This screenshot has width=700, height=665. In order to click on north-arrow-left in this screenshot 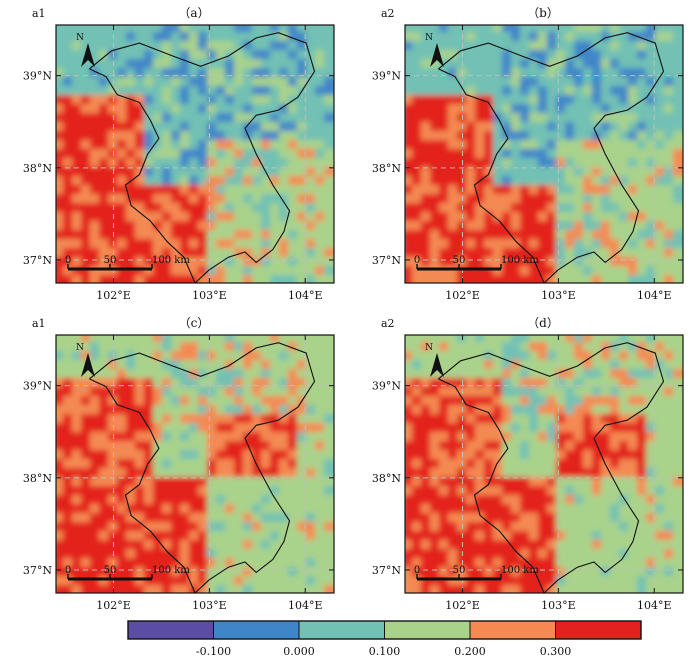, I will do `click(84, 55)`.